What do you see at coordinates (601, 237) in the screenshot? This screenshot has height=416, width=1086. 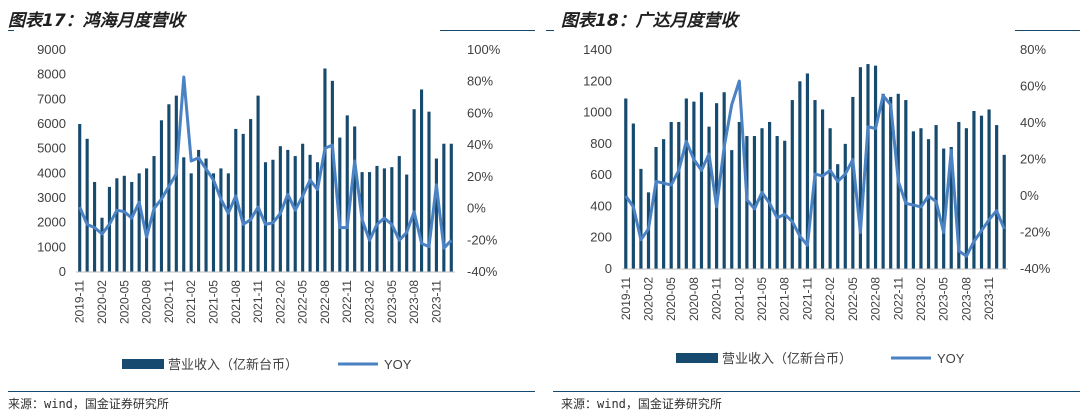 I see `y-tick-label: 200` at bounding box center [601, 237].